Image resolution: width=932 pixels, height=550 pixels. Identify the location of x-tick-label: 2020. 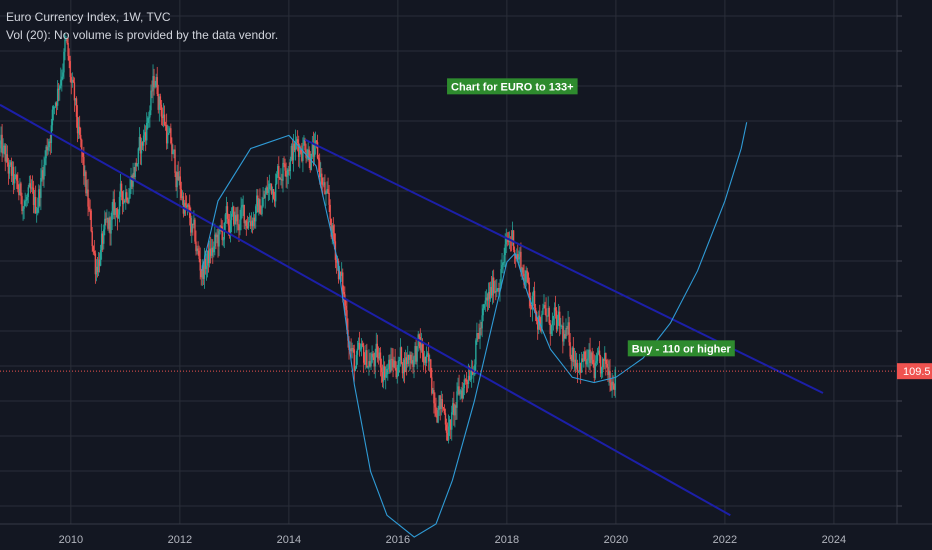
(616, 540).